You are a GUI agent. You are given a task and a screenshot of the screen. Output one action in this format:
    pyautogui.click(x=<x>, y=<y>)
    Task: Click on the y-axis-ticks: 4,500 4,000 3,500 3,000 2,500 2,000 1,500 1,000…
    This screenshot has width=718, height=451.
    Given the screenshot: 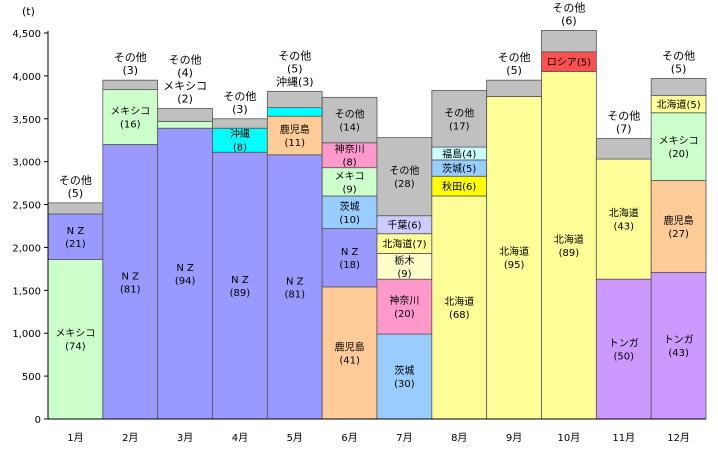 What is the action you would take?
    pyautogui.click(x=30, y=227)
    